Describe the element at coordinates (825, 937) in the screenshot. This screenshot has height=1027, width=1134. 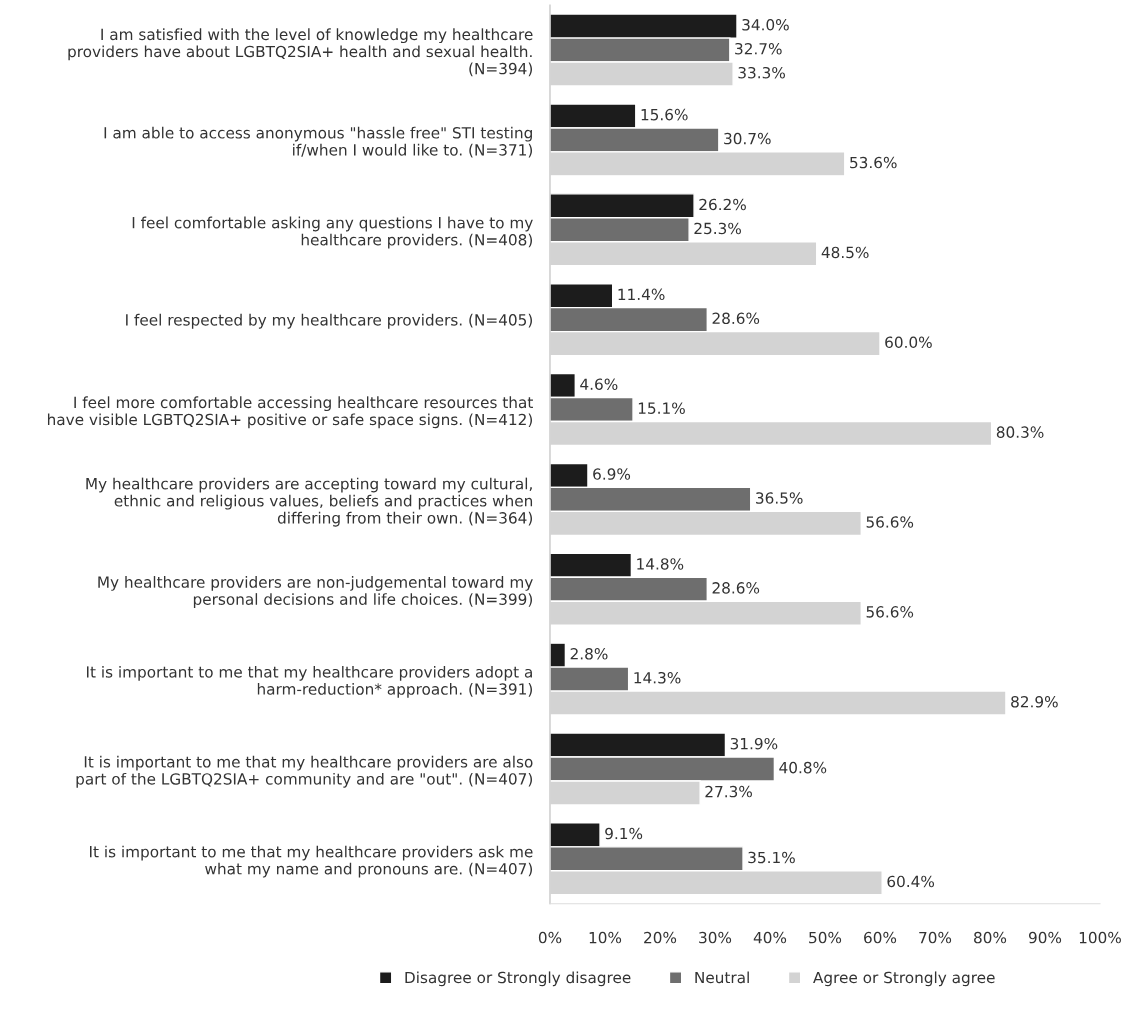
I see `x-tick-label: 50%` at that location.